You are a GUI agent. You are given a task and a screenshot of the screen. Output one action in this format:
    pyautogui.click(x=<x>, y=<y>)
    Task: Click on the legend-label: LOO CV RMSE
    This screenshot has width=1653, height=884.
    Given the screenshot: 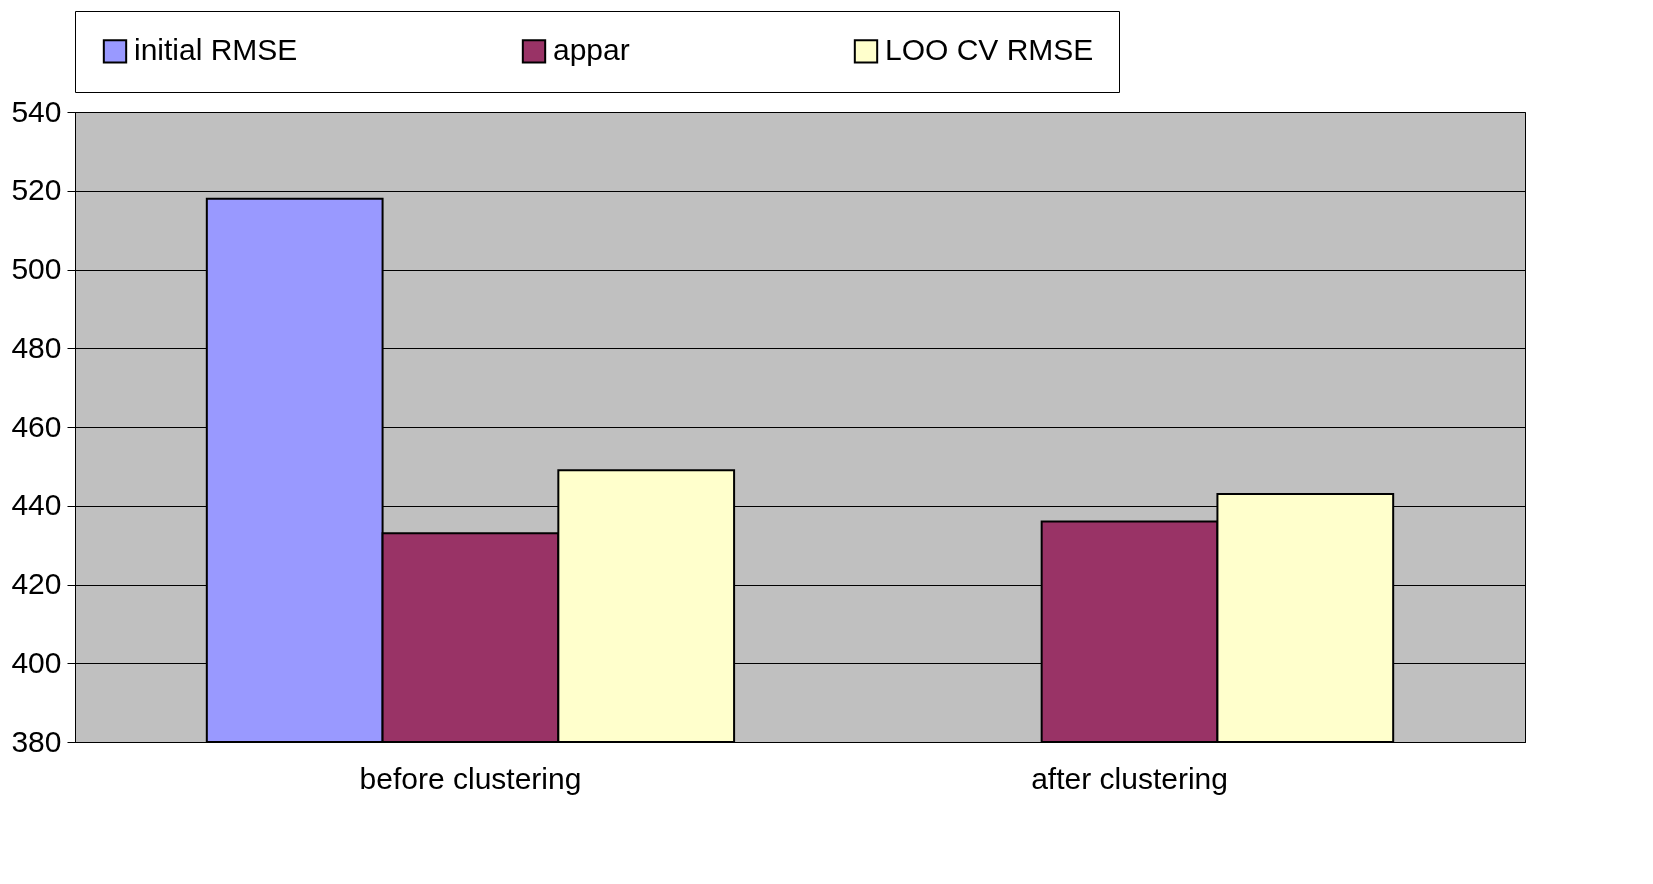 What is the action you would take?
    pyautogui.click(x=989, y=50)
    